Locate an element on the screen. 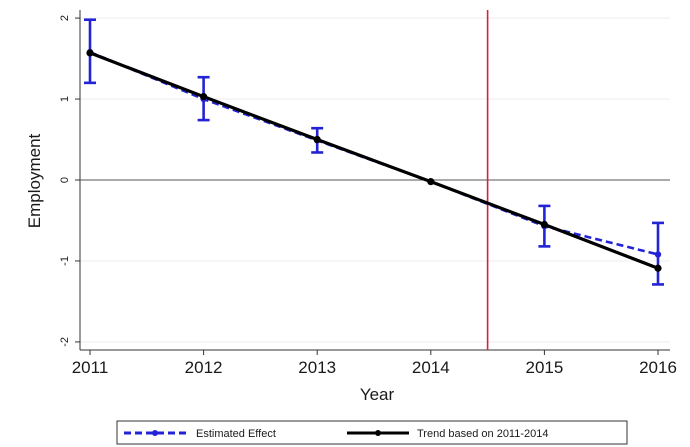 This screenshot has height=447, width=690. legend-marker-estimated-effect is located at coordinates (155, 433).